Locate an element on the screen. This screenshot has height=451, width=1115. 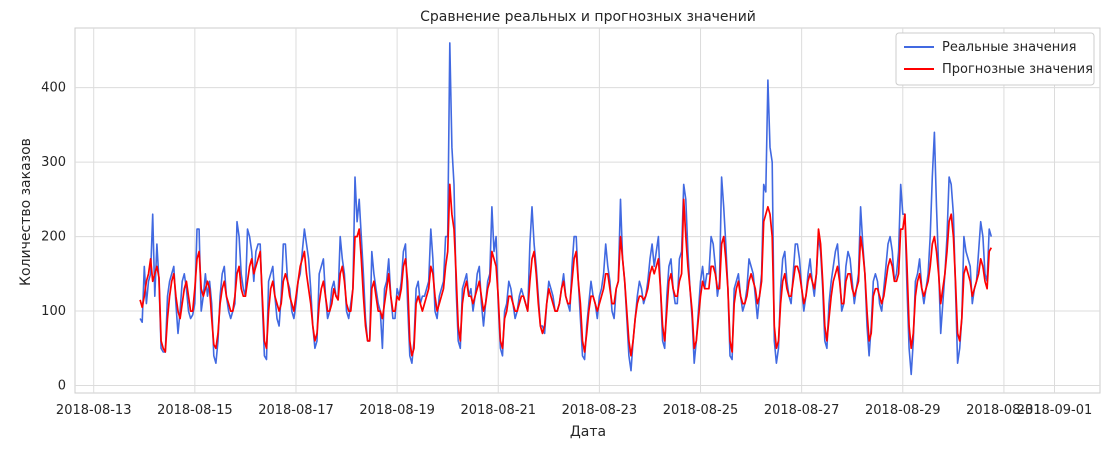
legend-label-actual: Реальные значения is located at coordinates (1009, 47).